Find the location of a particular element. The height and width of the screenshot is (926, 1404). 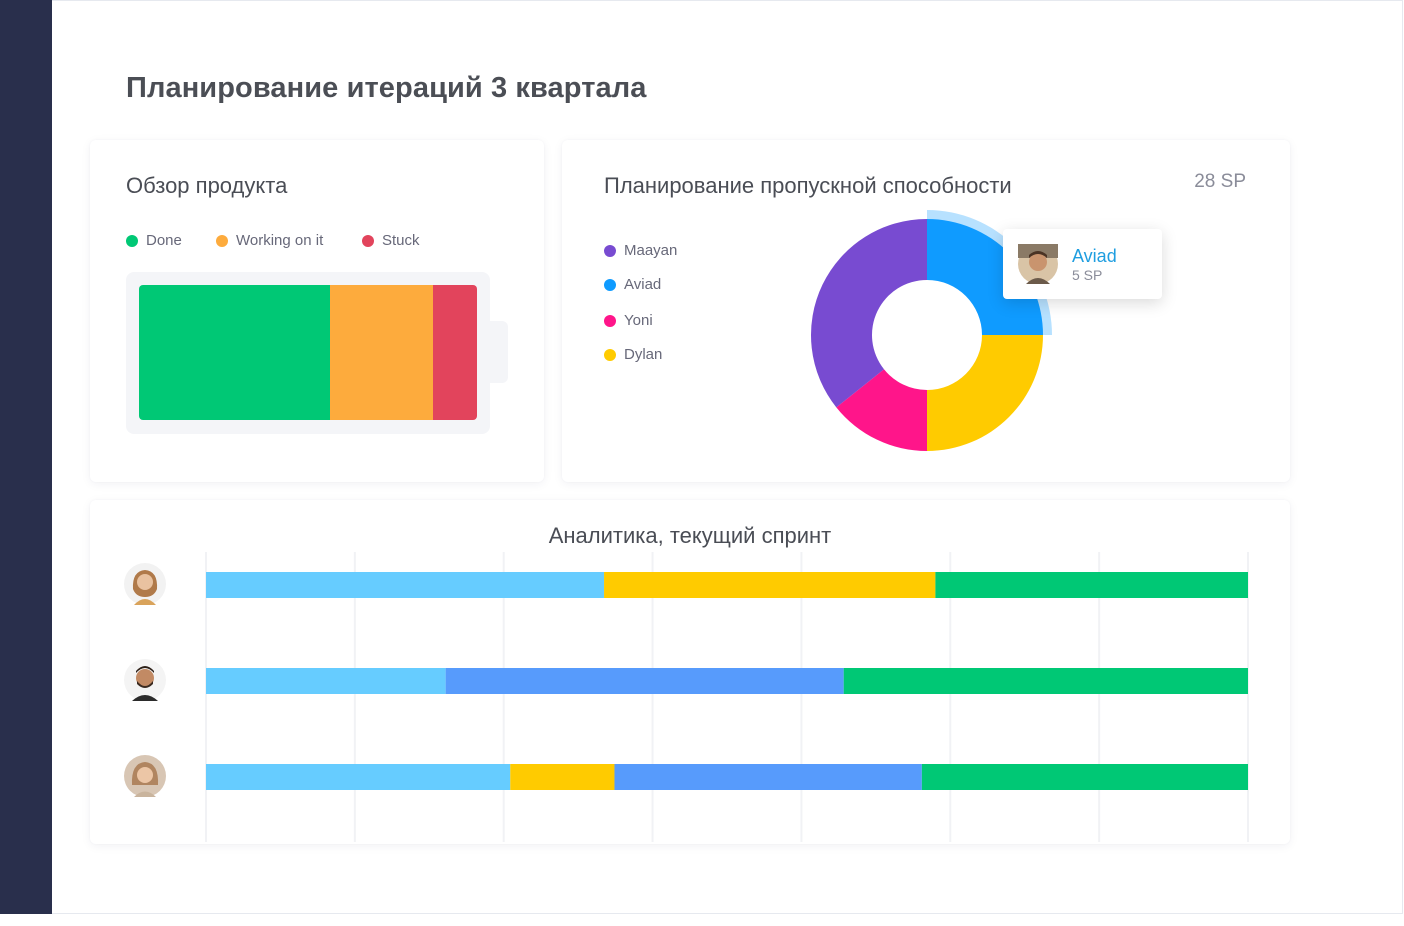

aviad-avatar is located at coordinates (1038, 264).